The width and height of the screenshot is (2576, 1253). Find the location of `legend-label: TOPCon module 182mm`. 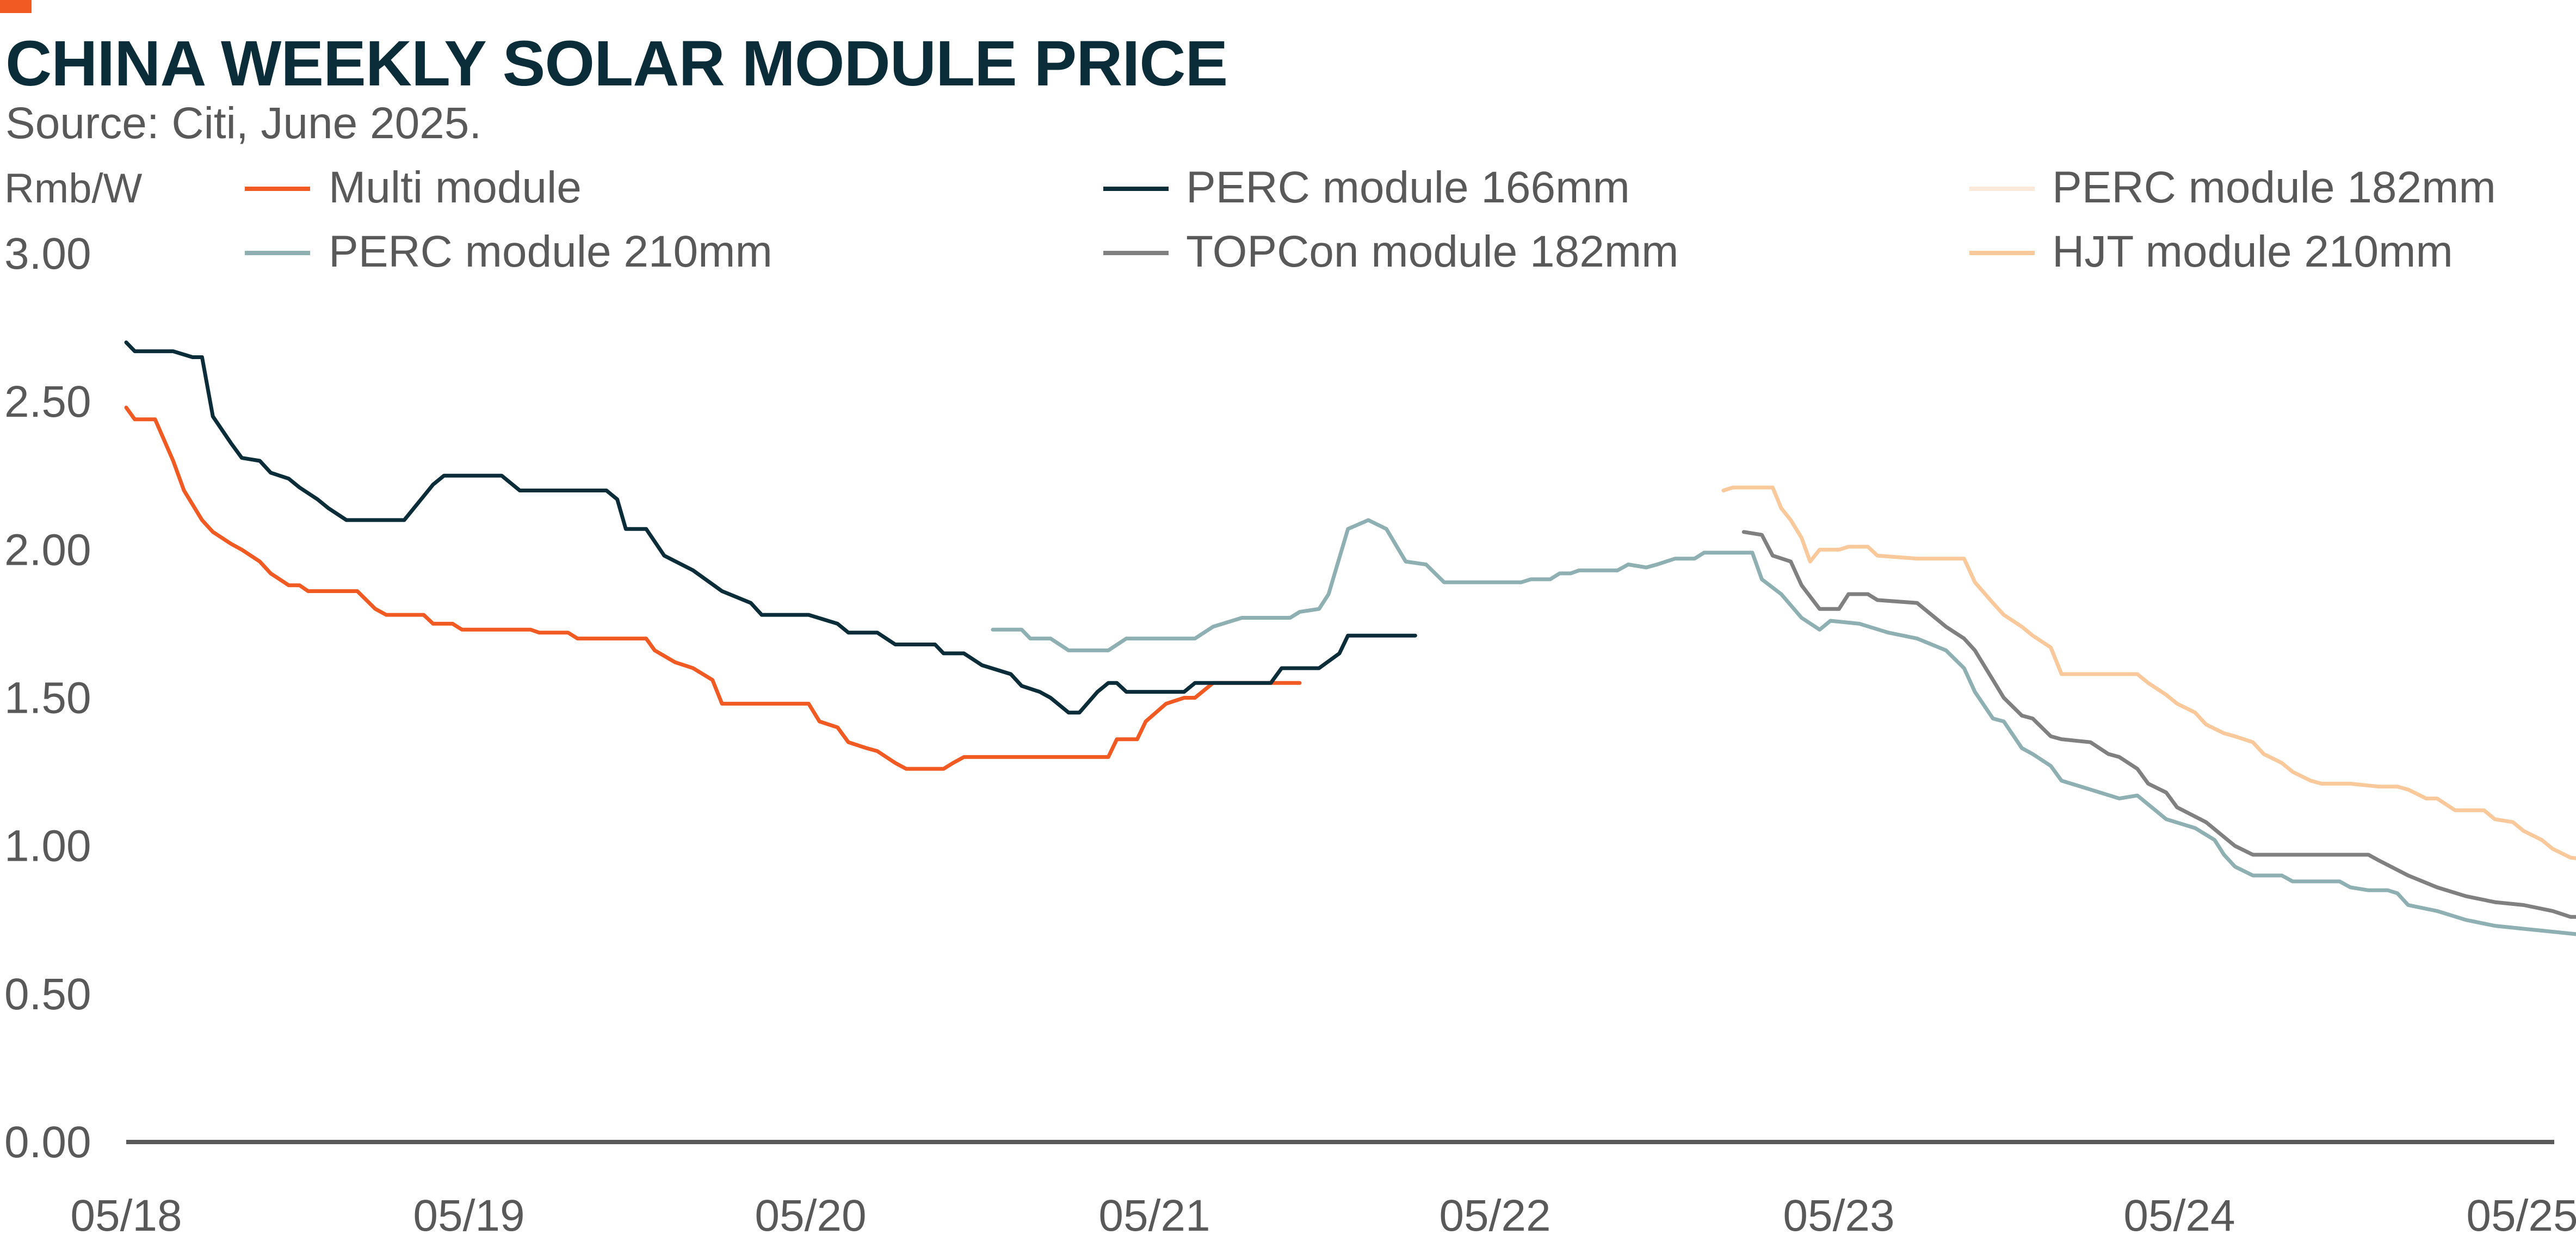

legend-label: TOPCon module 182mm is located at coordinates (1432, 251).